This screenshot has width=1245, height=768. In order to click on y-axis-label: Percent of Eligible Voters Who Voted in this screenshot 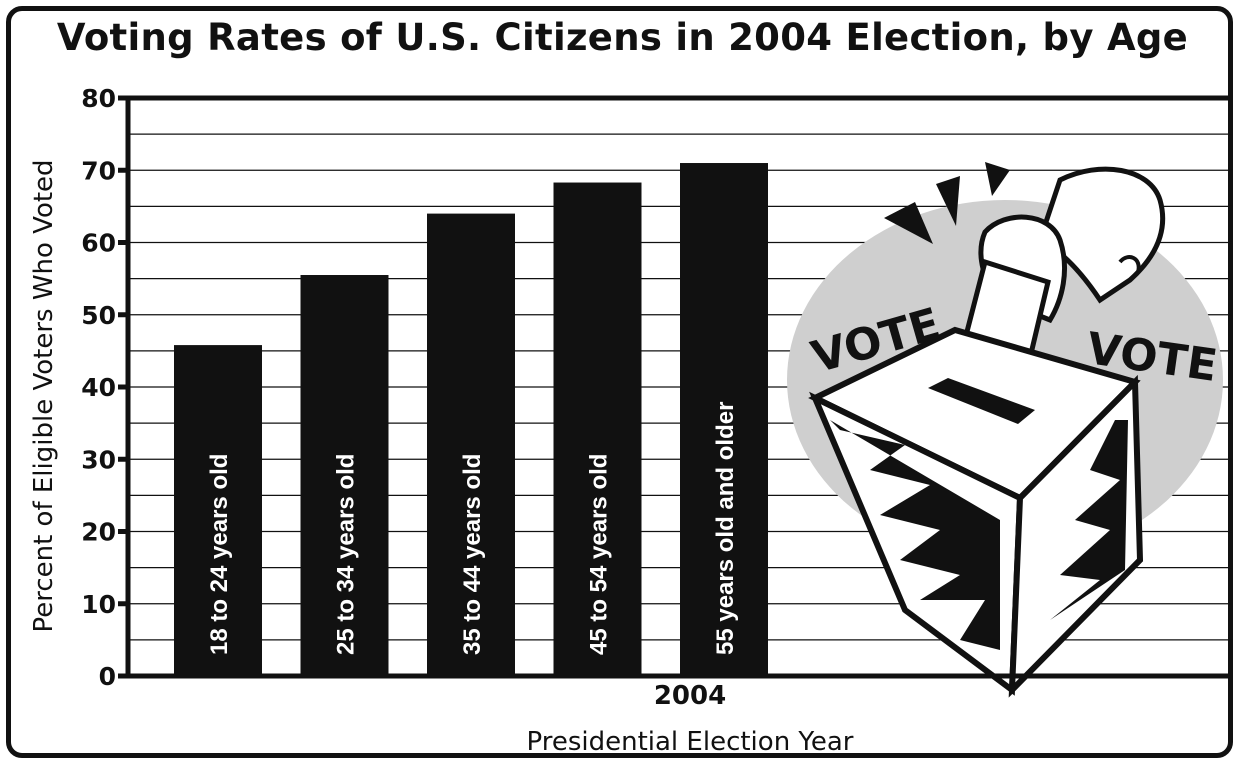, I will do `click(44, 395)`.